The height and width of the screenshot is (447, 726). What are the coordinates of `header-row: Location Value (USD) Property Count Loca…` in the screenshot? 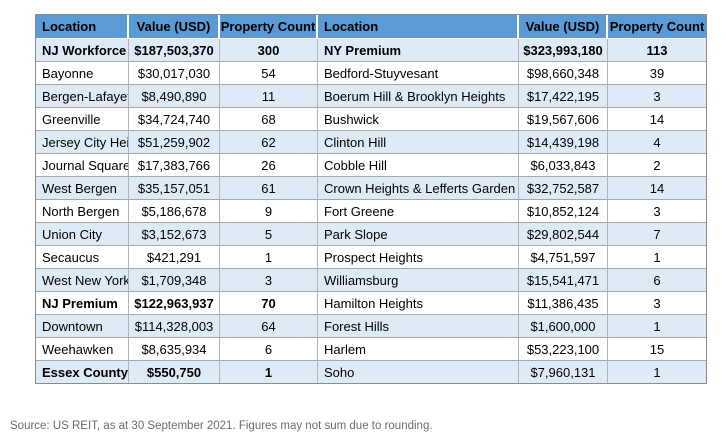 It's located at (371, 27).